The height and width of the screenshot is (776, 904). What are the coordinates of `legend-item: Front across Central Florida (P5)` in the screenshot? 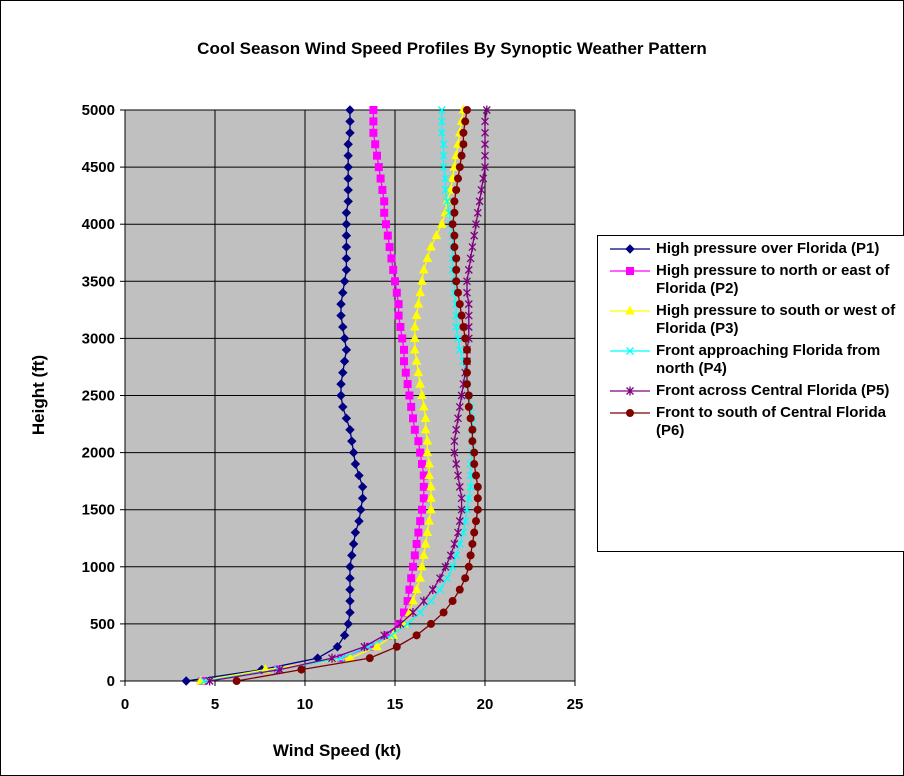 It's located at (751, 391).